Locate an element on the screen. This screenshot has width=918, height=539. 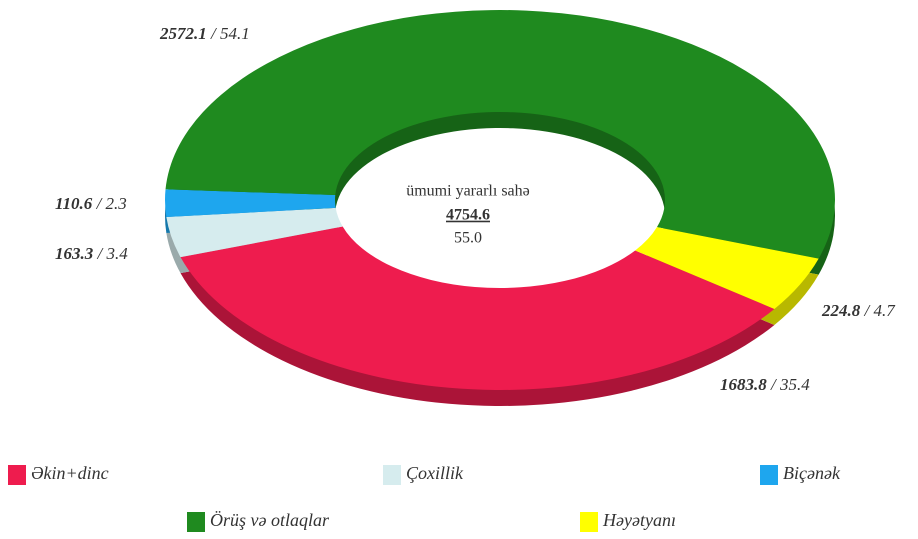
value-label: 110.6 is located at coordinates (74, 203).